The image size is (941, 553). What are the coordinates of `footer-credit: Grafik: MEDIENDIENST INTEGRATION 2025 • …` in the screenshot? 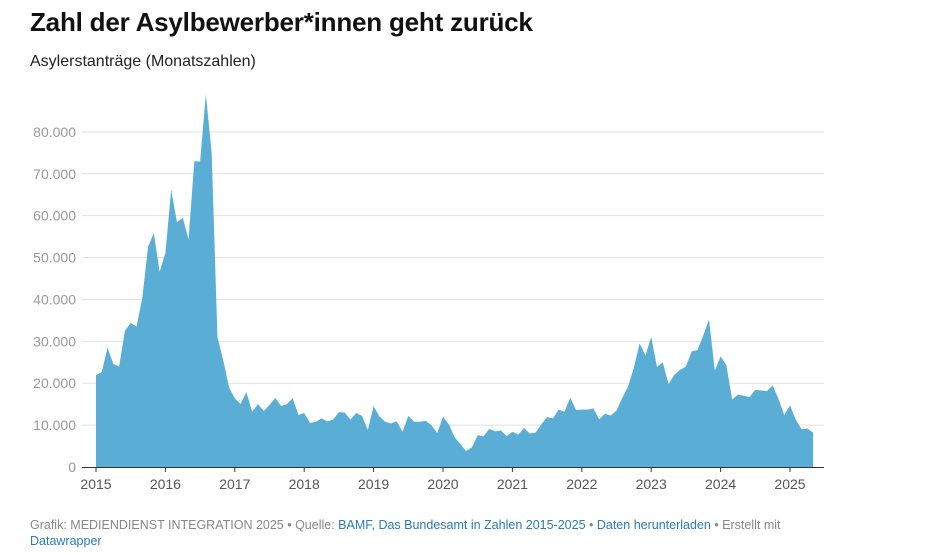 It's located at (184, 525).